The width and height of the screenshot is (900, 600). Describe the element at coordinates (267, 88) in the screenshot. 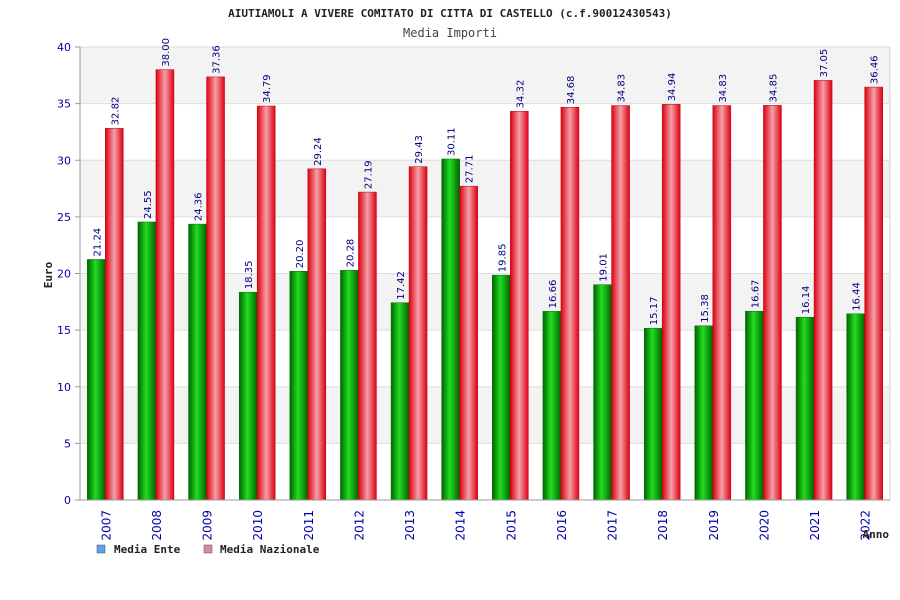

I see `value-label-media-nazionale-2010: 34.79` at that location.